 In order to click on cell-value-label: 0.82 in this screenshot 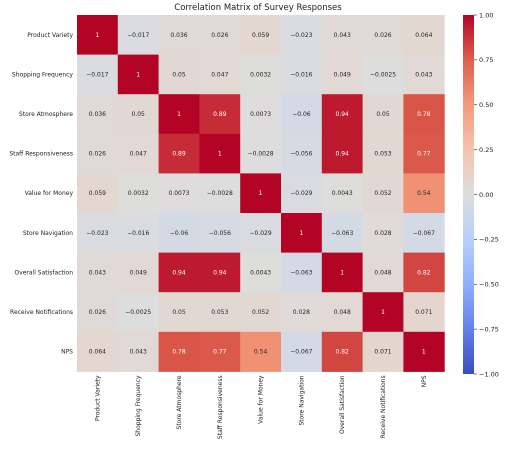, I will do `click(424, 272)`.